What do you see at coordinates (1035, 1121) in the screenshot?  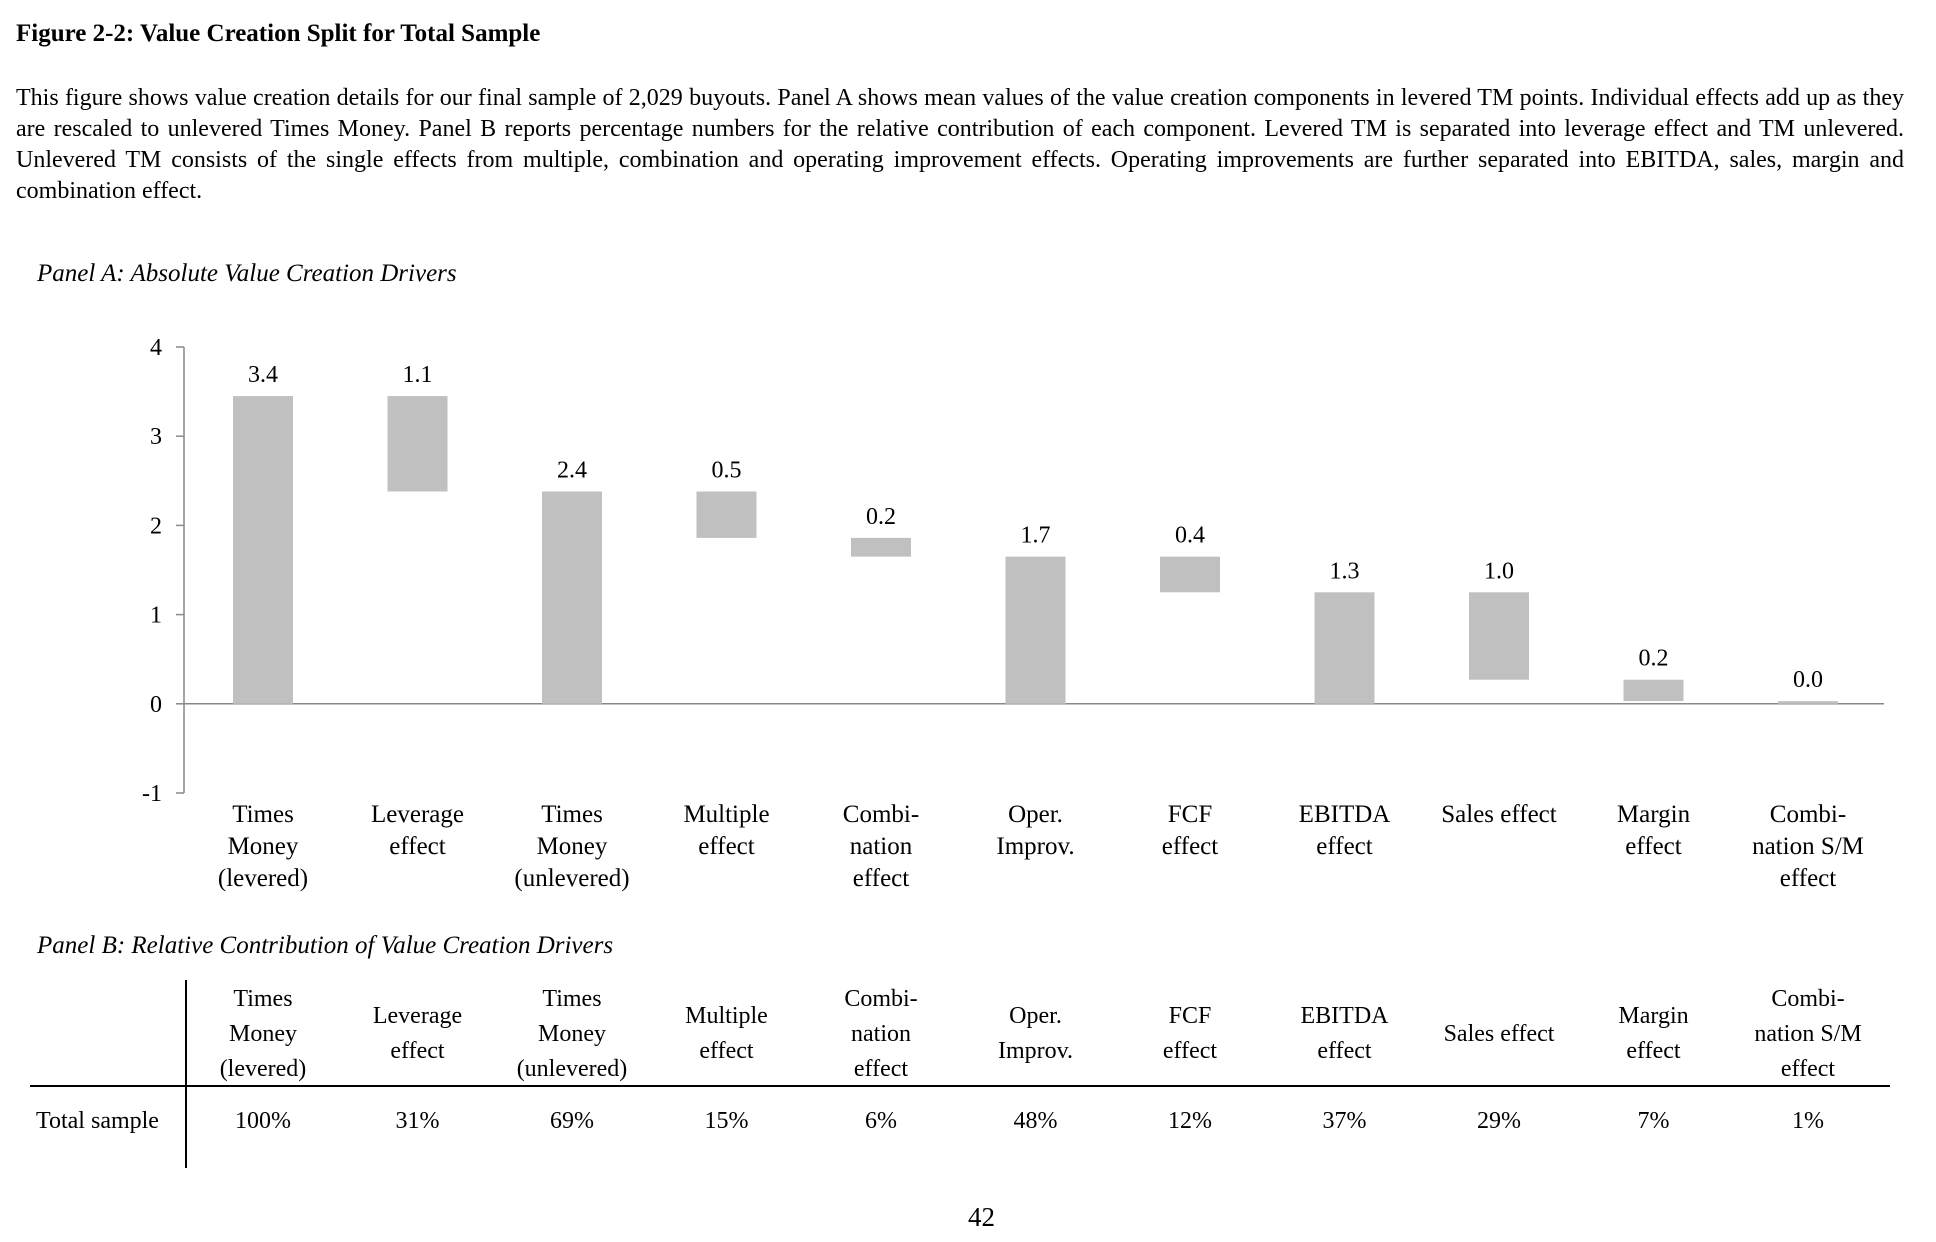 I see `table-value-cell: 48%` at bounding box center [1035, 1121].